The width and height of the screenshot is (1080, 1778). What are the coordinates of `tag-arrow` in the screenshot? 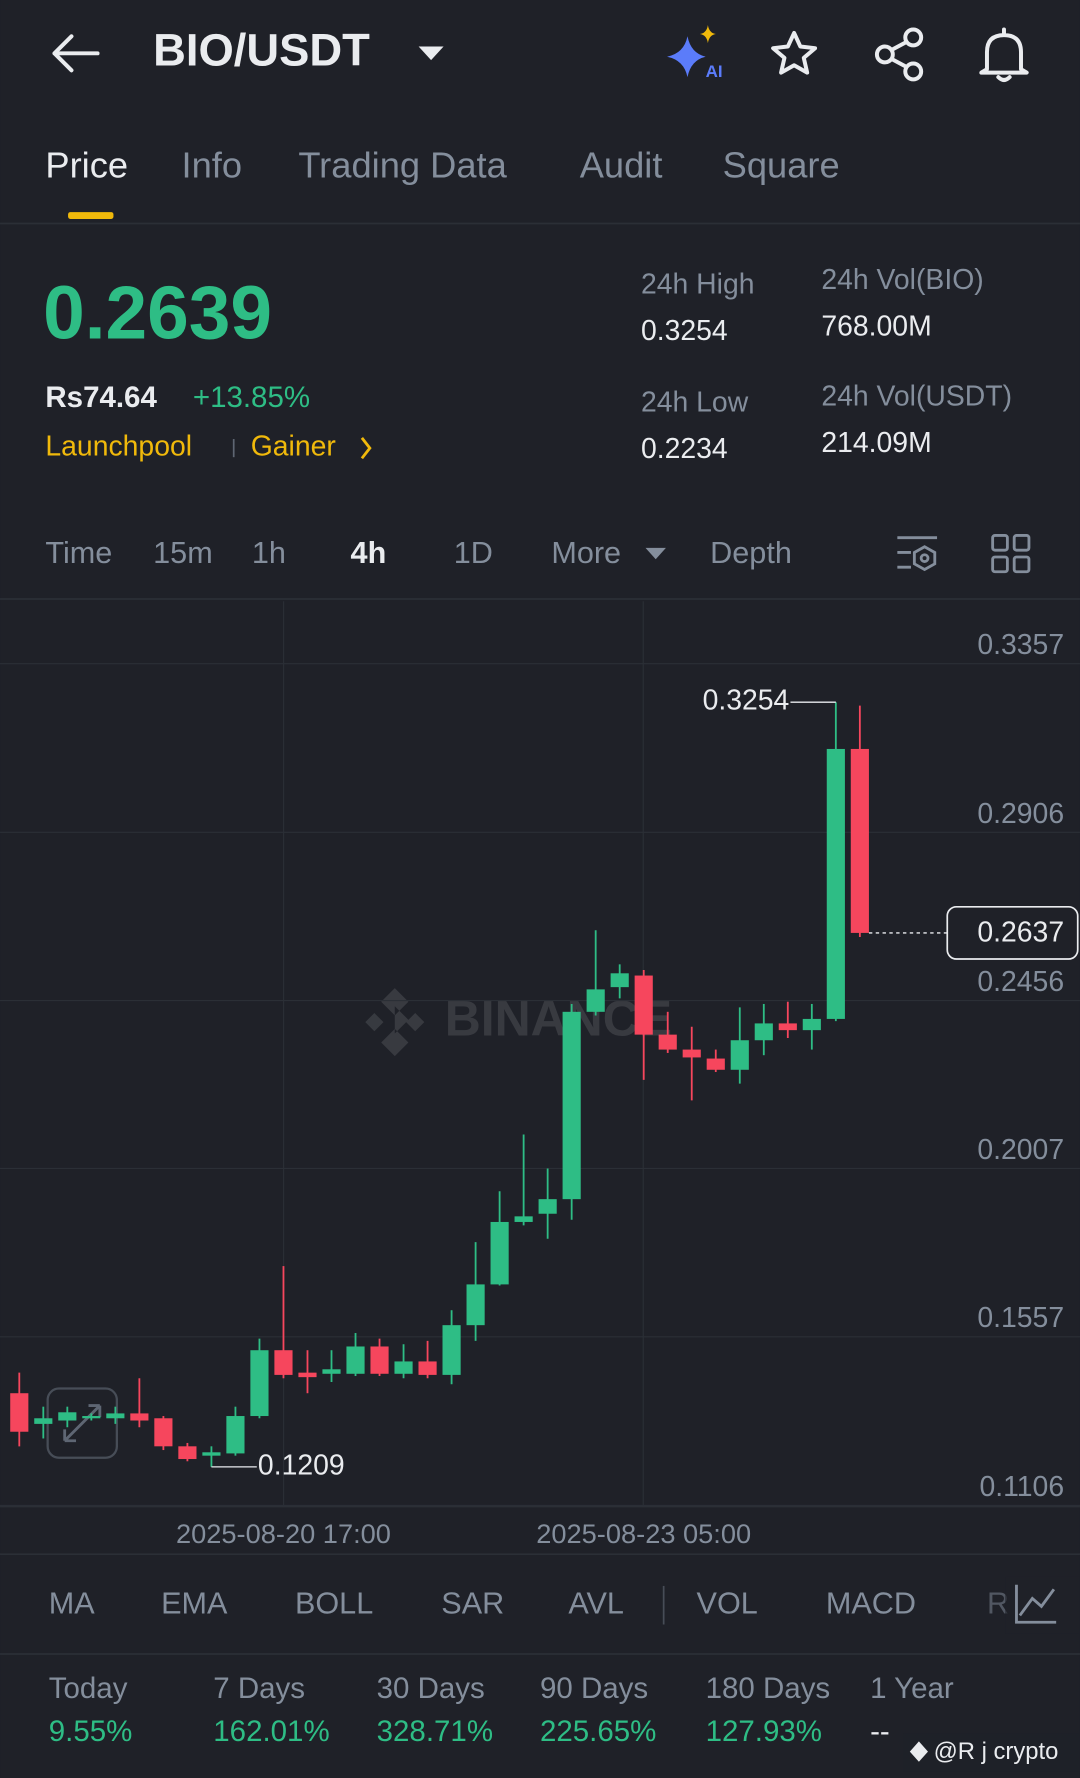 It's located at (366, 448).